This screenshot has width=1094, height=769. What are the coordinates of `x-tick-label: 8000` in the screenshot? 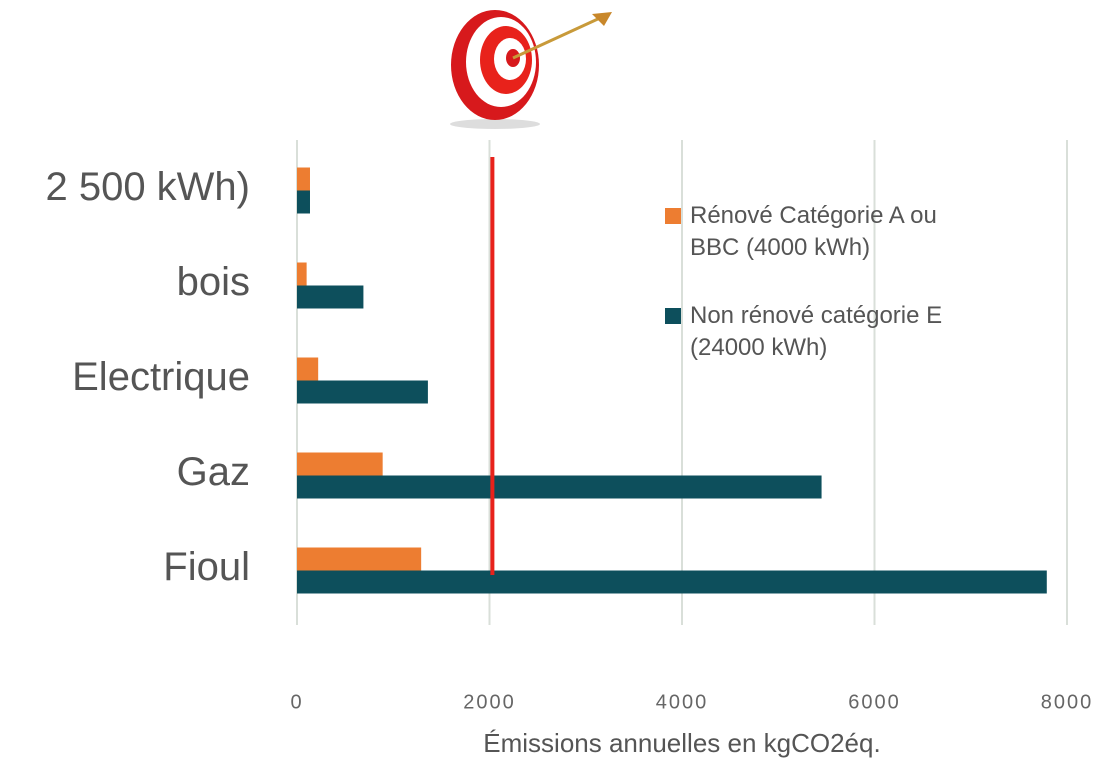 It's located at (1067, 702).